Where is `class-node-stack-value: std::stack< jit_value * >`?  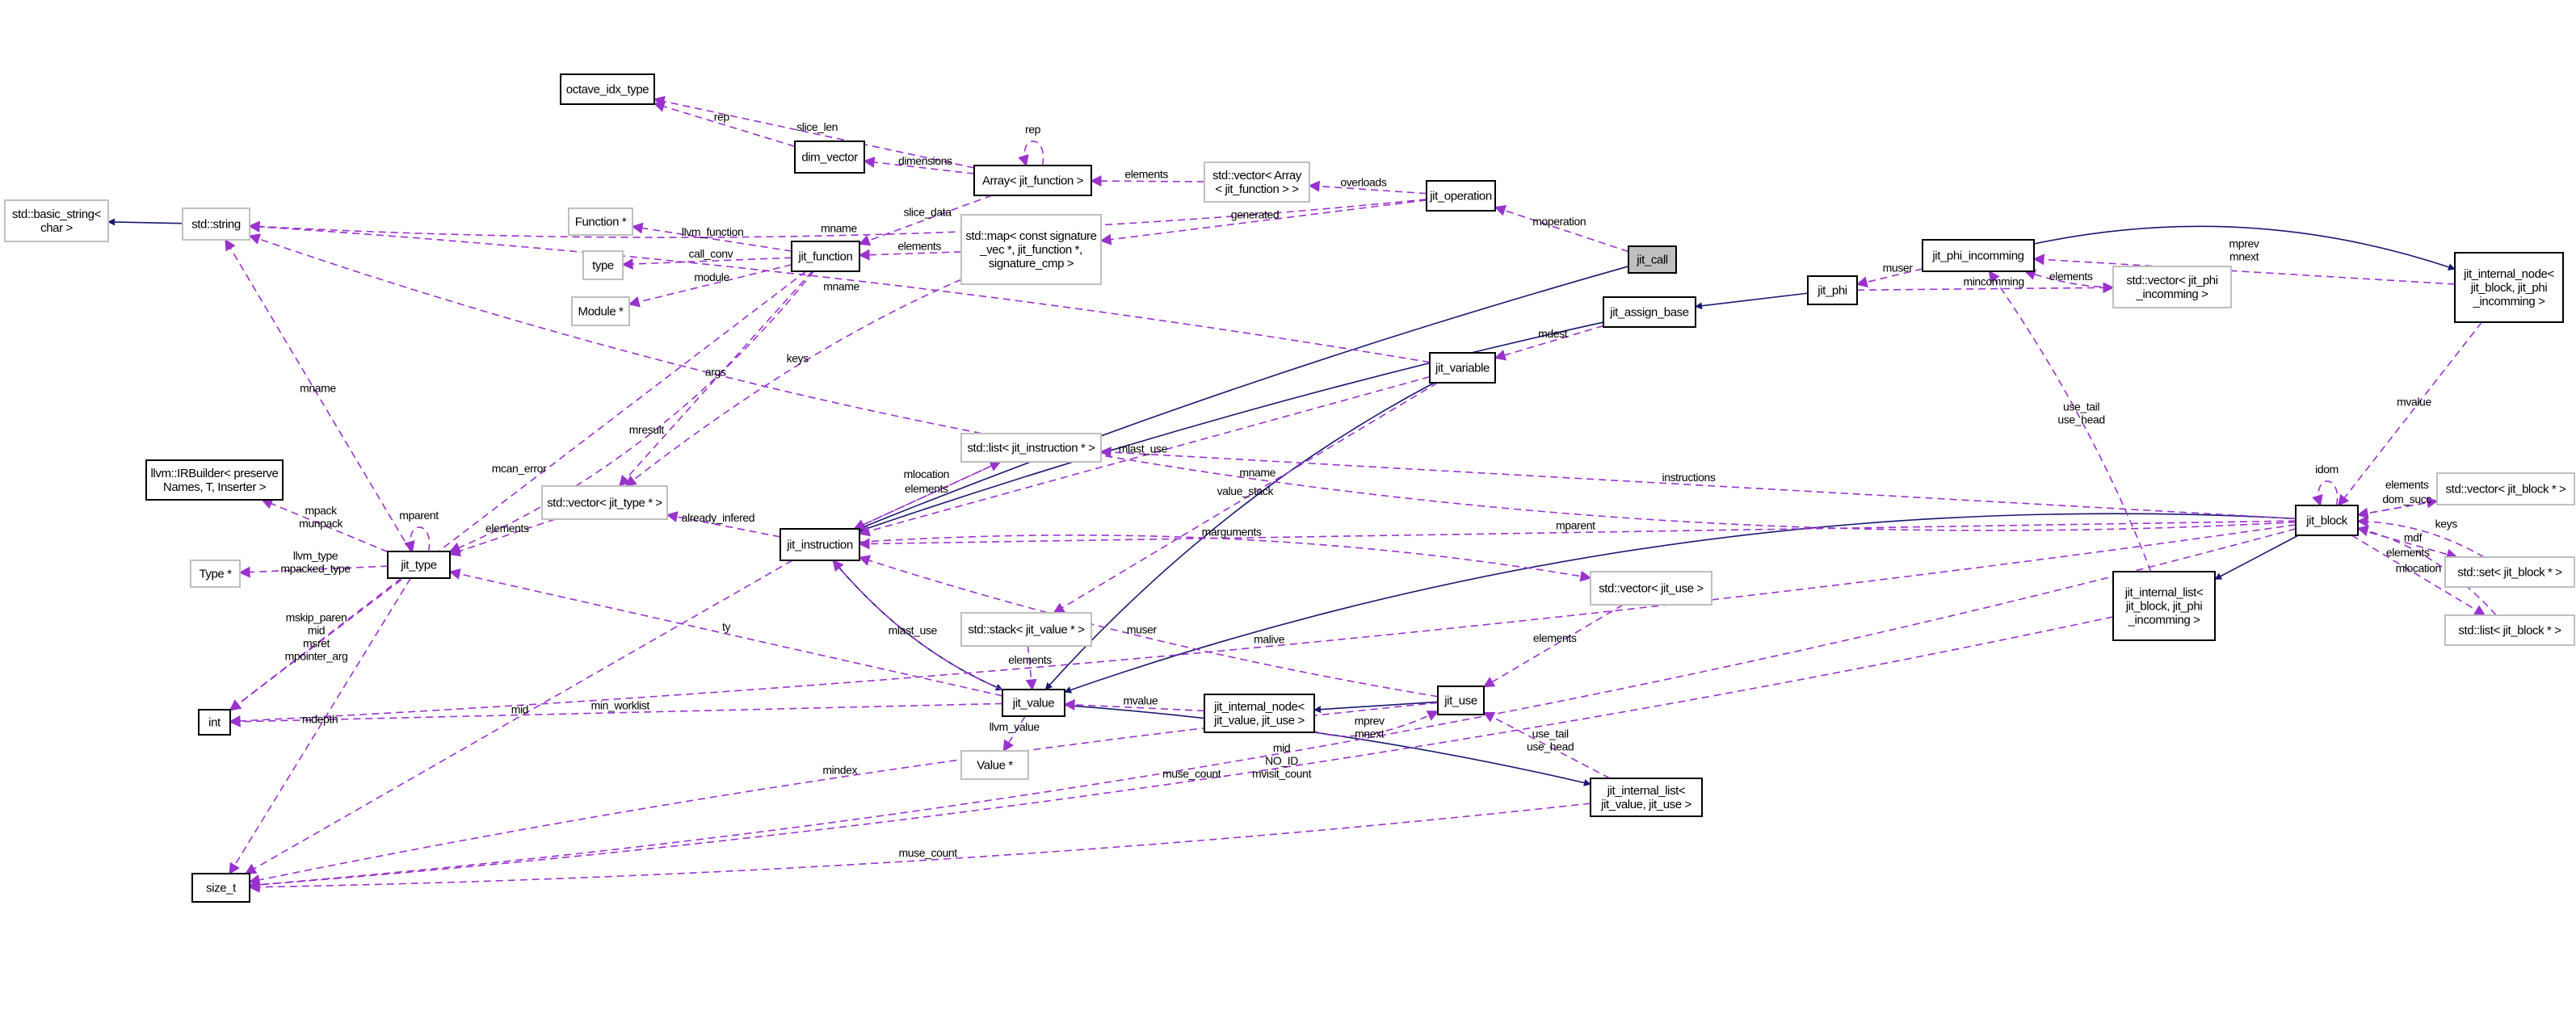
class-node-stack-value: std::stack< jit_value * > is located at coordinates (1026, 629).